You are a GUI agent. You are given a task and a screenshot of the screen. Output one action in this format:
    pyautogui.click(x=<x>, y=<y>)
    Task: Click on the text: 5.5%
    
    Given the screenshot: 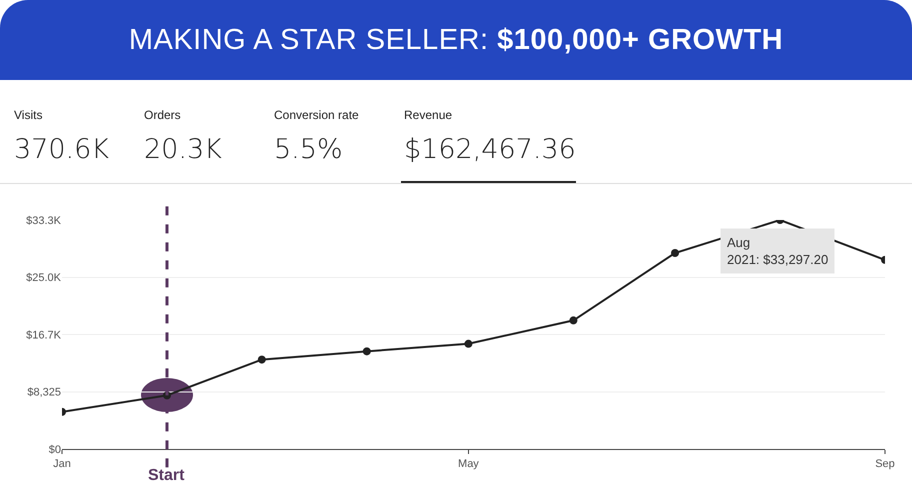 What is the action you would take?
    pyautogui.click(x=309, y=149)
    